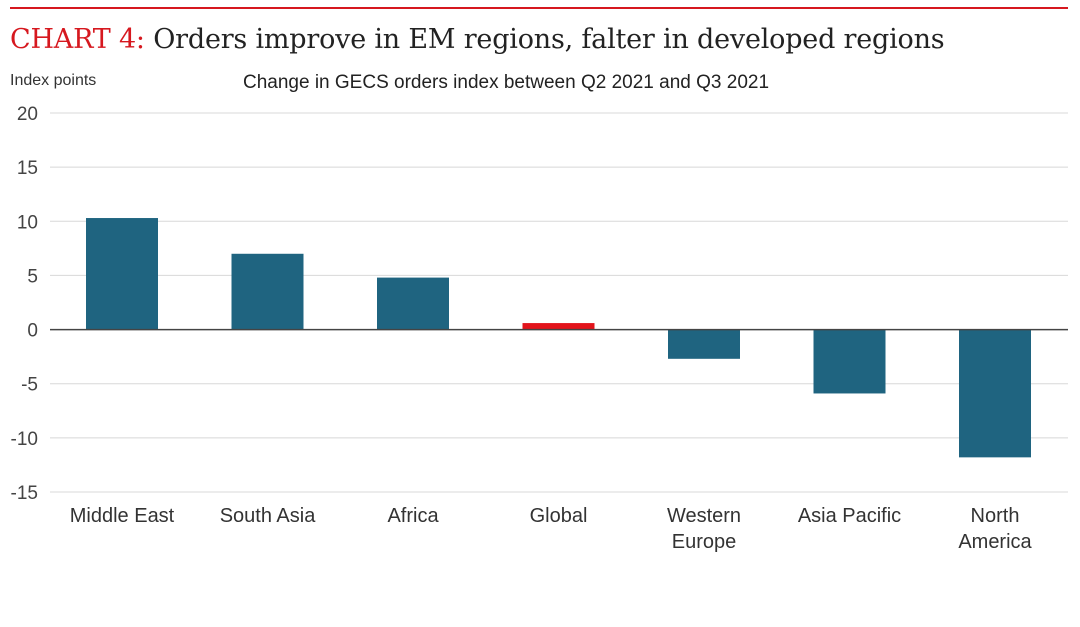 This screenshot has width=1080, height=627. What do you see at coordinates (24, 439) in the screenshot?
I see `y-tick-label: -10` at bounding box center [24, 439].